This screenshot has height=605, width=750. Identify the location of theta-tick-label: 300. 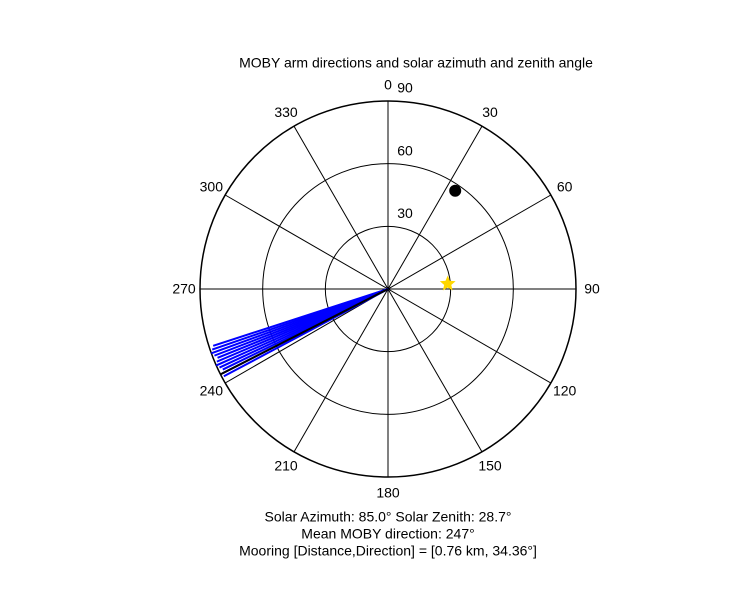
(212, 187).